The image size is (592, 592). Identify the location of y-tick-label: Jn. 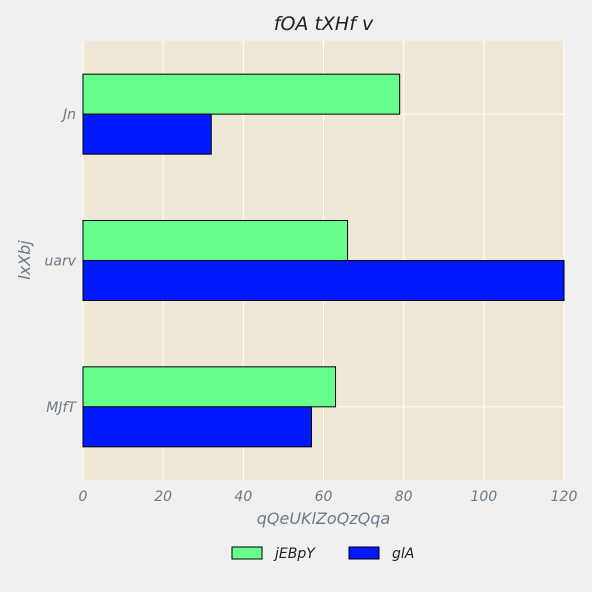
(68, 115).